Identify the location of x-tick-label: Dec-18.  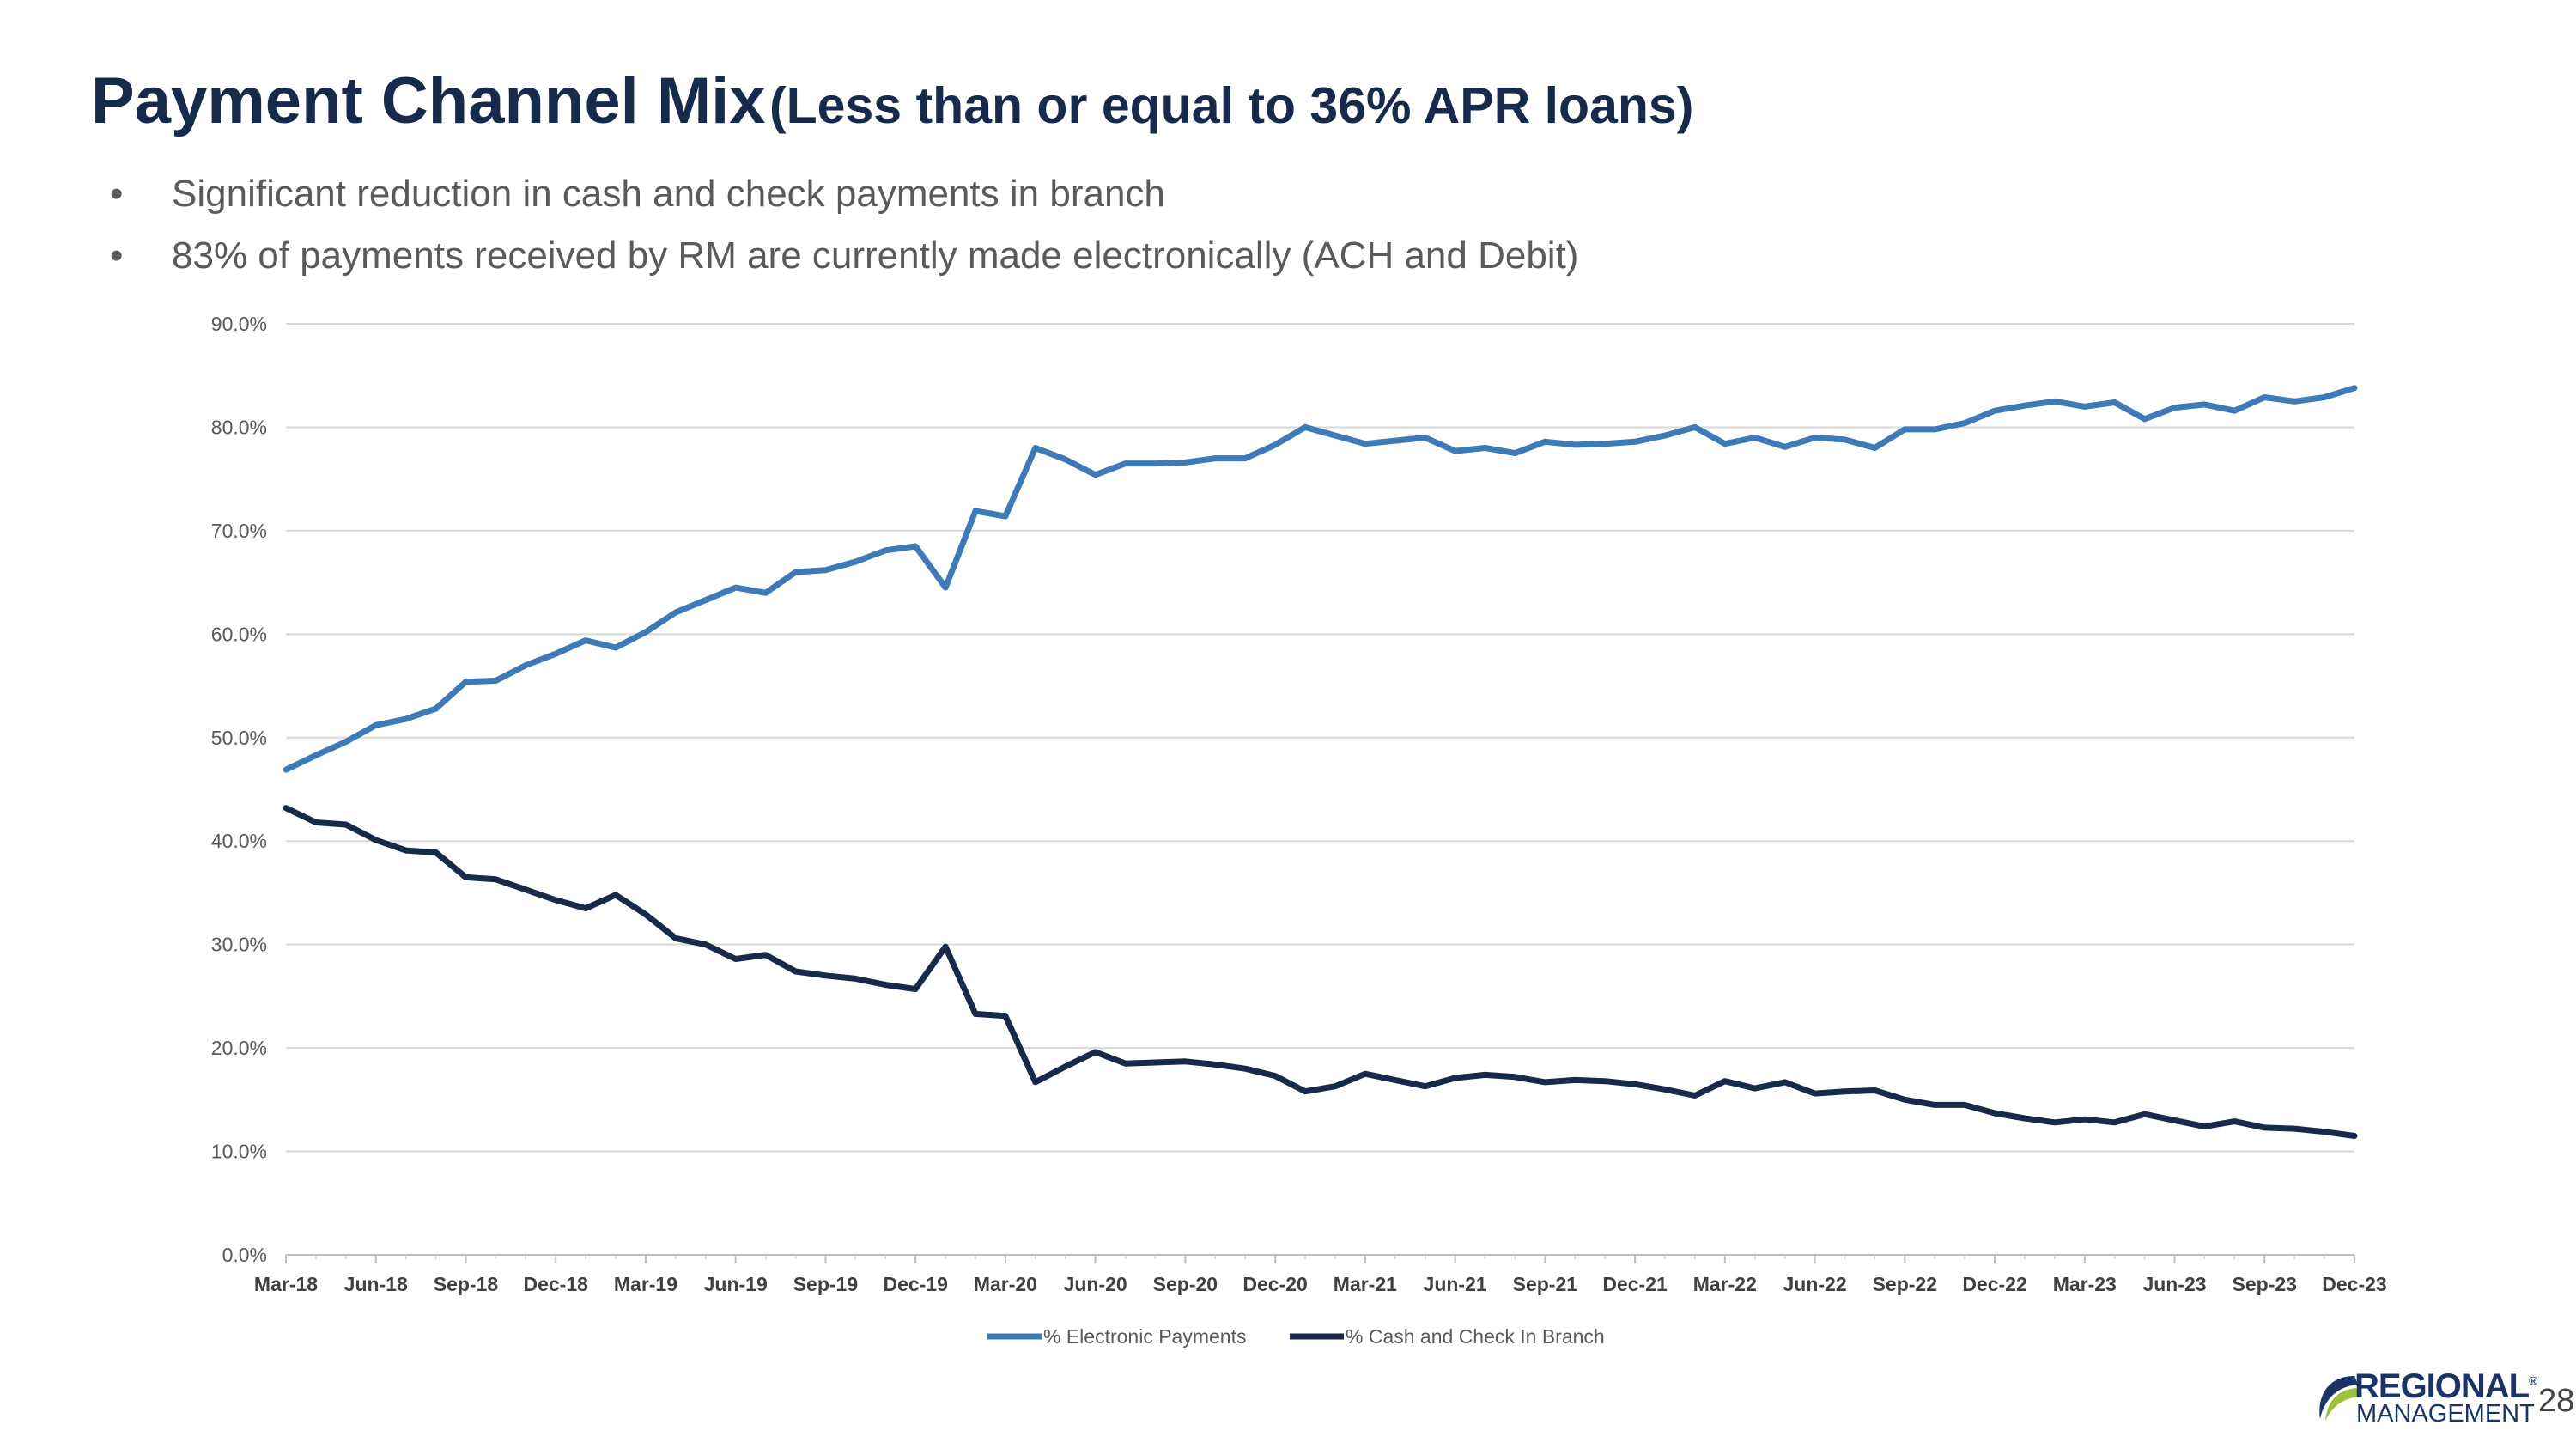
(555, 1284).